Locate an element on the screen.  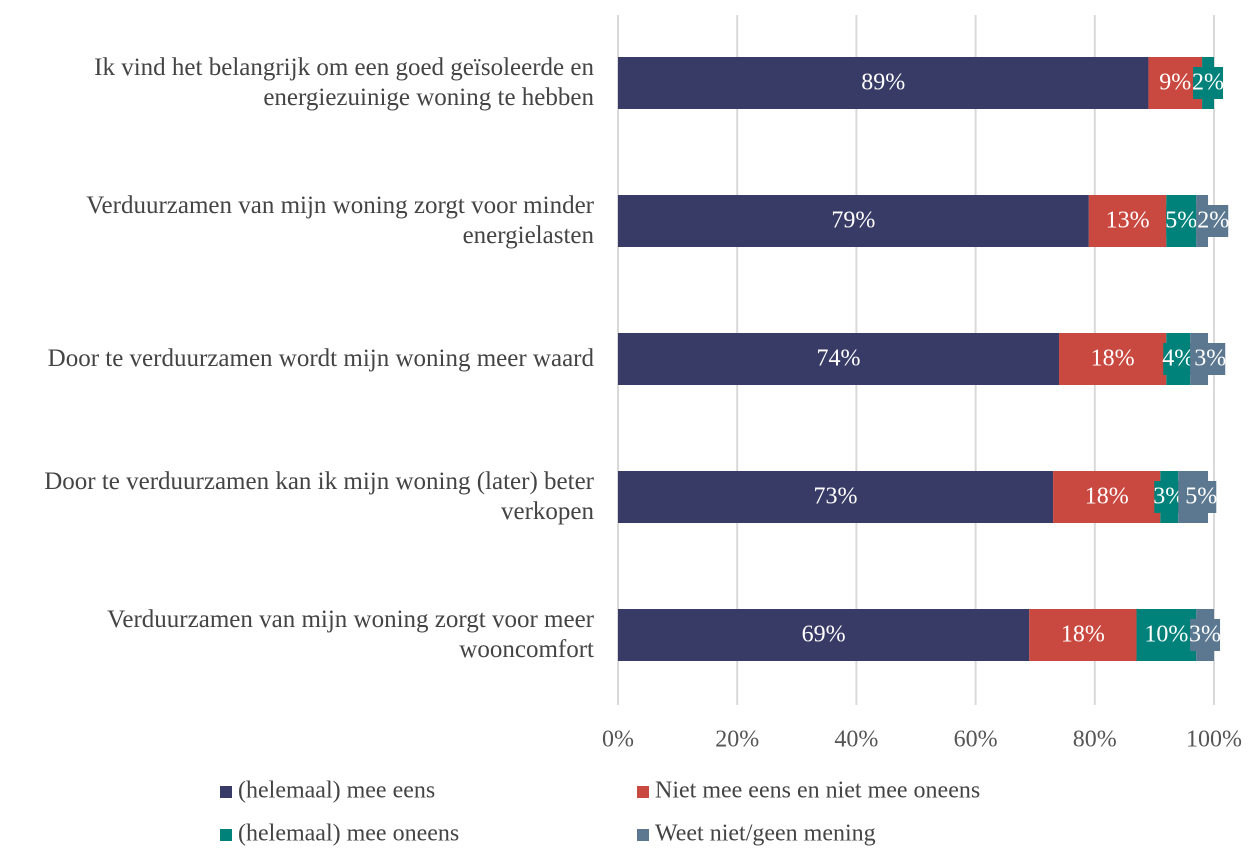
data-label: 74% is located at coordinates (839, 359).